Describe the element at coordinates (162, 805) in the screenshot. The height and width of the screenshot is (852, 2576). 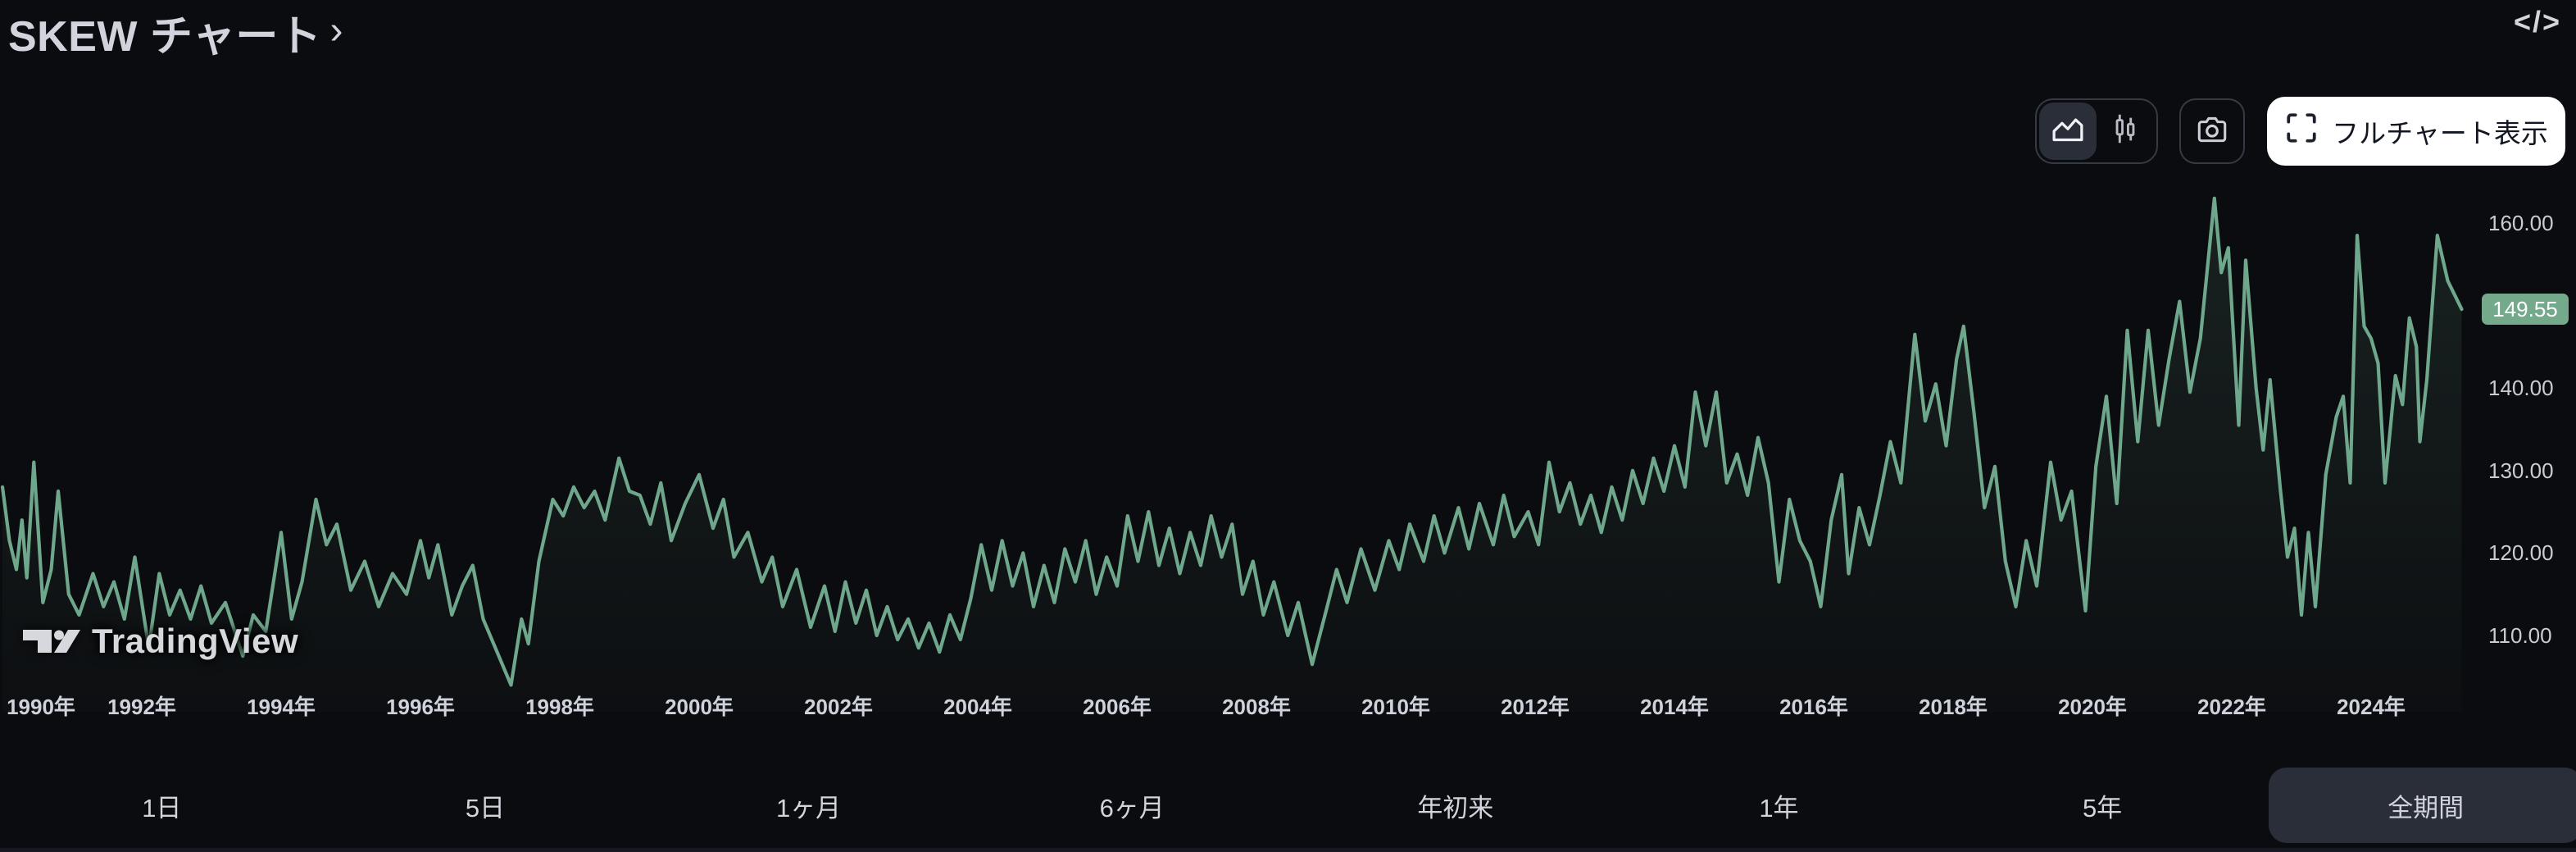
I see `range-button-1d: 1日` at that location.